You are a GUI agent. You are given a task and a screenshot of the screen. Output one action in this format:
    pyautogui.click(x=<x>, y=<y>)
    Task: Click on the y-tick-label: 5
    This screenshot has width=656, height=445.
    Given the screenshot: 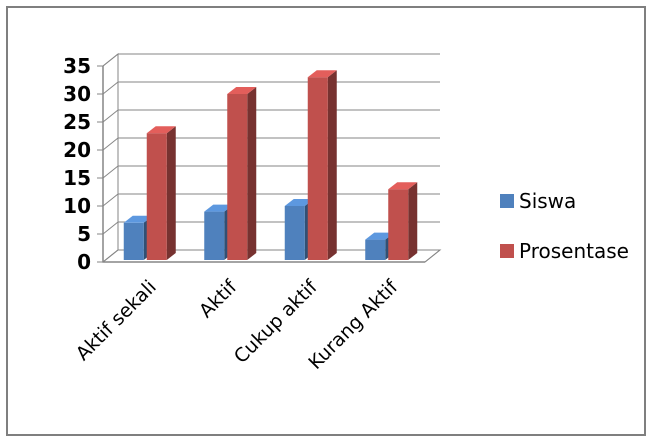 What is the action you would take?
    pyautogui.click(x=84, y=234)
    